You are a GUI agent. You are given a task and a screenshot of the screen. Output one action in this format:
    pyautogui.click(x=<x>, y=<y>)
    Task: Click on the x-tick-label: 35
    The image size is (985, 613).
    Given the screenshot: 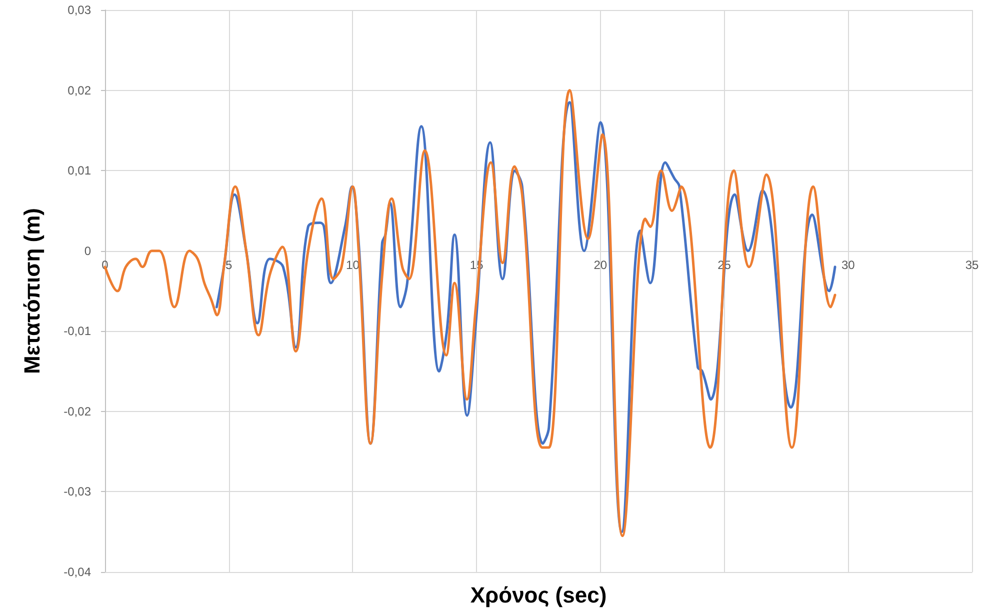 What is the action you would take?
    pyautogui.click(x=972, y=265)
    